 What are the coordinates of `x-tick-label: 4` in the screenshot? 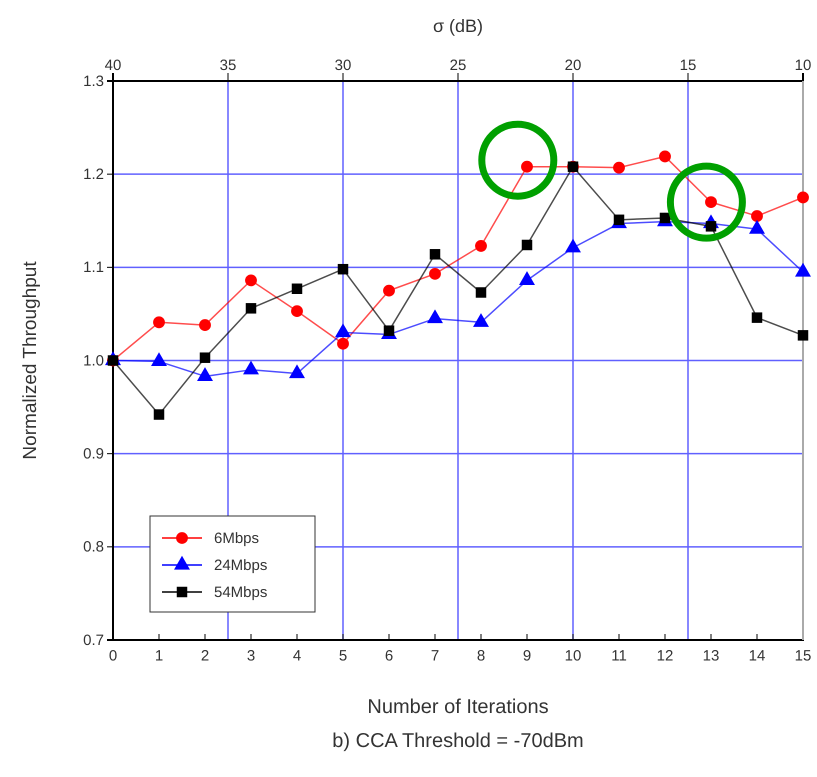 It's located at (297, 656).